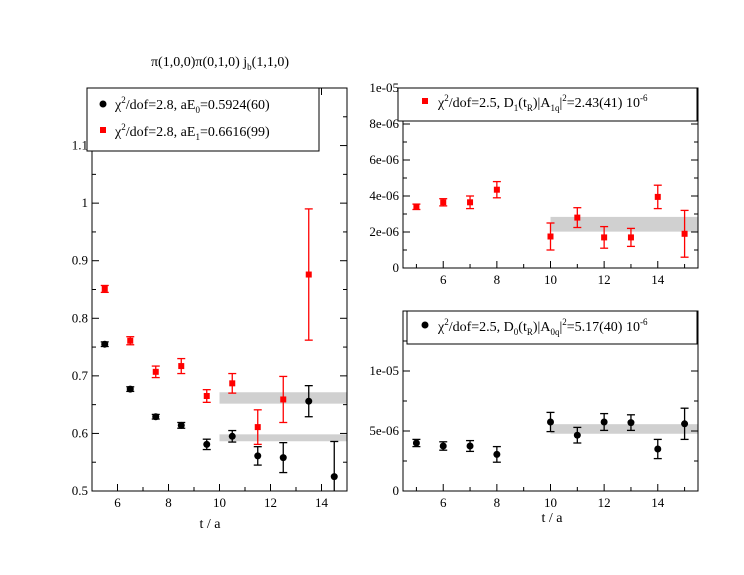 Image resolution: width=744 pixels, height=575 pixels. Describe the element at coordinates (80, 317) in the screenshot. I see `y-tick-label: 0.8` at that location.